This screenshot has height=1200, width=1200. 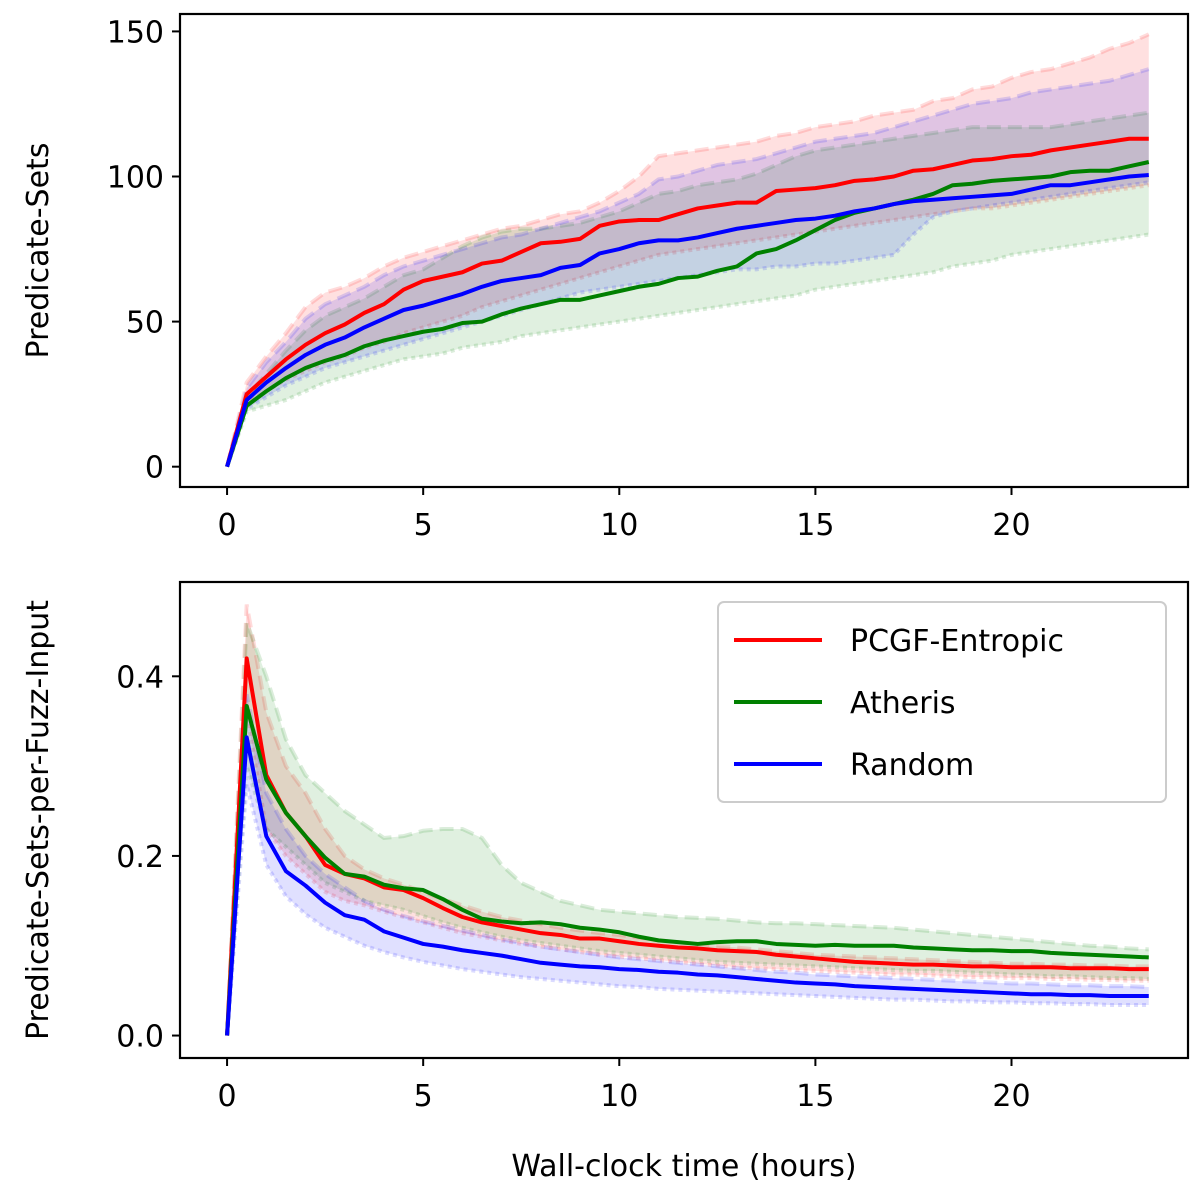 I want to click on per-input-x-tick-label: 5, so click(x=423, y=1096).